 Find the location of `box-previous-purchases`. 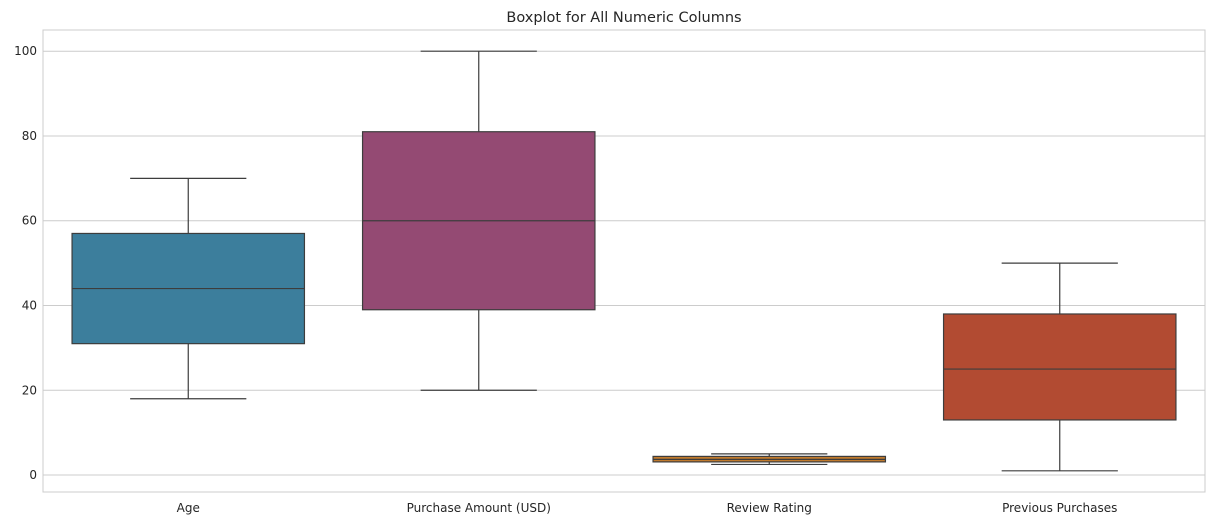

box-previous-purchases is located at coordinates (1059, 367).